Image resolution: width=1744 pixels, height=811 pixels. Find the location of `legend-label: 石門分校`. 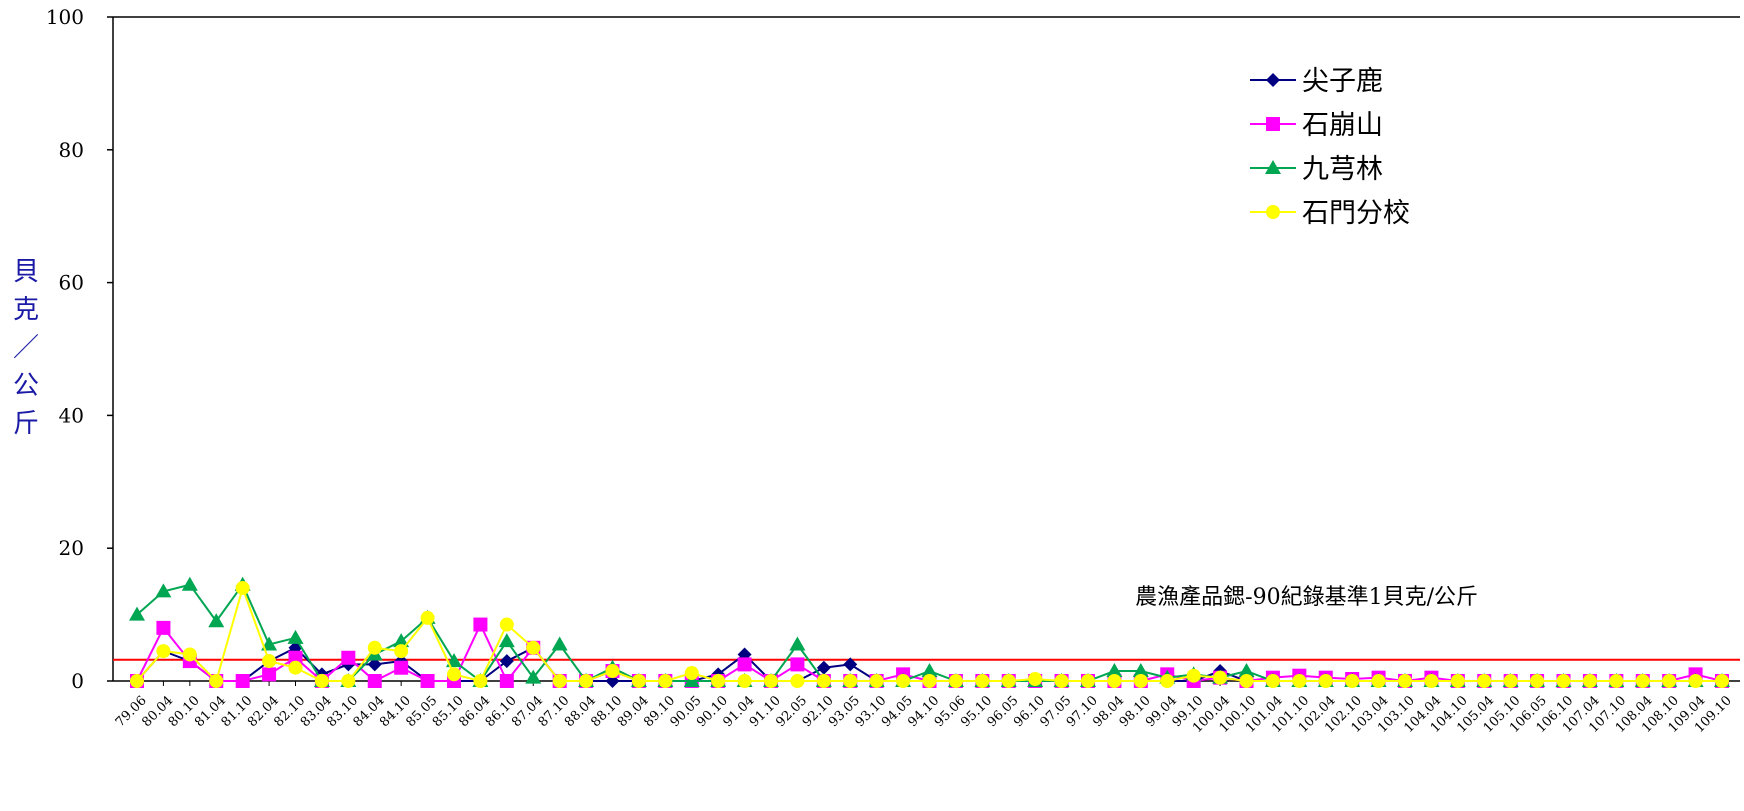

legend-label: 石門分校 is located at coordinates (1356, 213).